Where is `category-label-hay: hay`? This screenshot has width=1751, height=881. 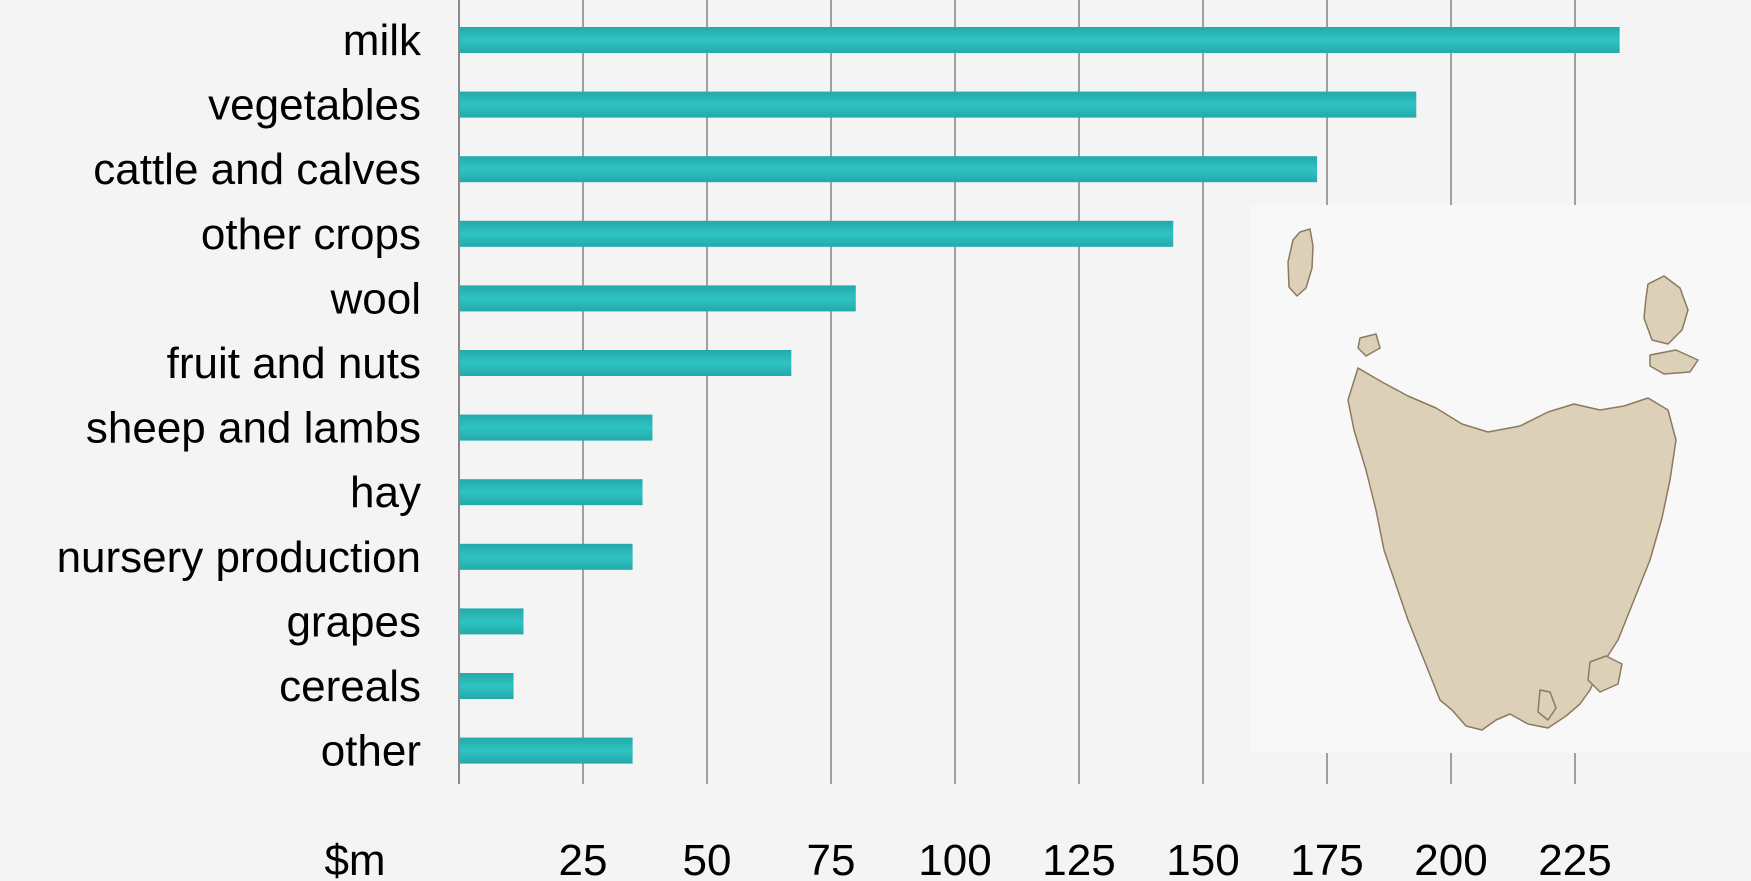 category-label-hay: hay is located at coordinates (385, 492).